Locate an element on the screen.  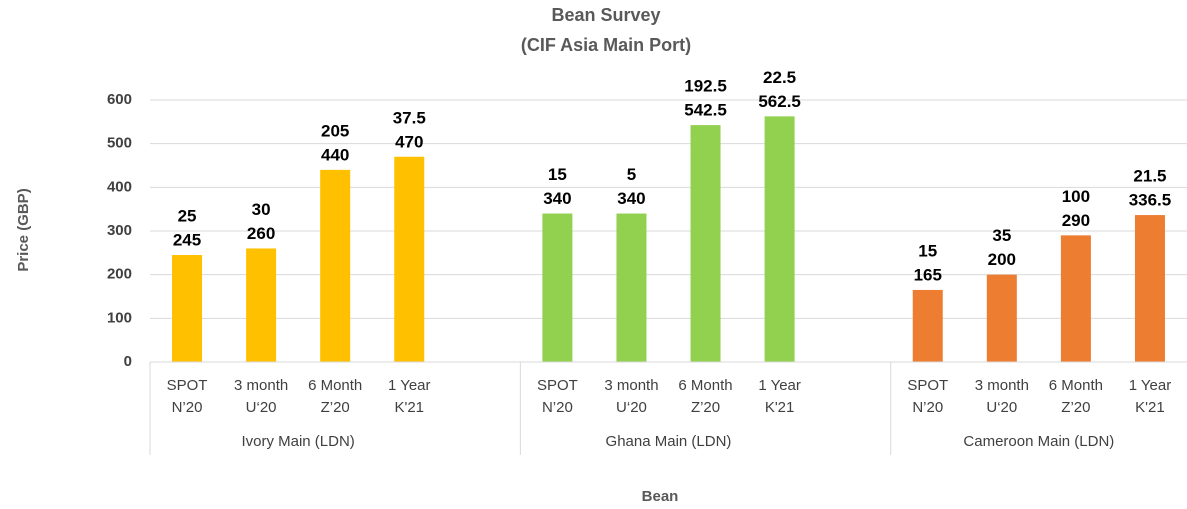
annotation-label: 30 is located at coordinates (261, 209).